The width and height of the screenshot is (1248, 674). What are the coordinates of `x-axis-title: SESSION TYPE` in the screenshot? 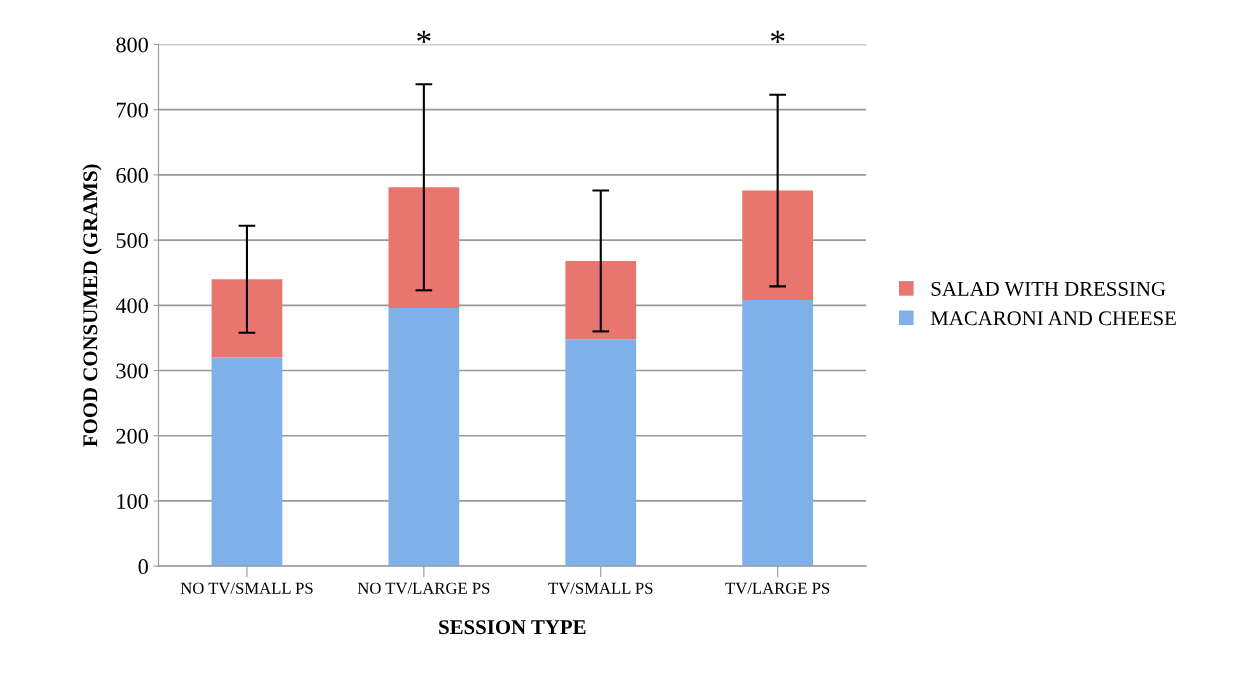 It's located at (512, 627).